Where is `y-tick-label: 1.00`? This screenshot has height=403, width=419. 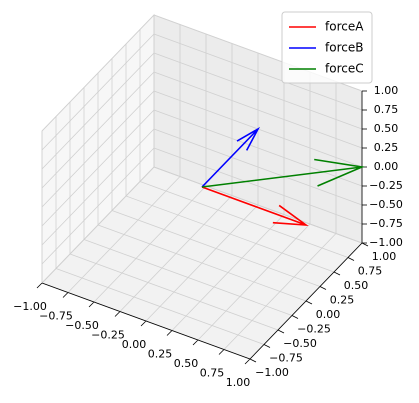
y-tick-label: 1.00 is located at coordinates (384, 256).